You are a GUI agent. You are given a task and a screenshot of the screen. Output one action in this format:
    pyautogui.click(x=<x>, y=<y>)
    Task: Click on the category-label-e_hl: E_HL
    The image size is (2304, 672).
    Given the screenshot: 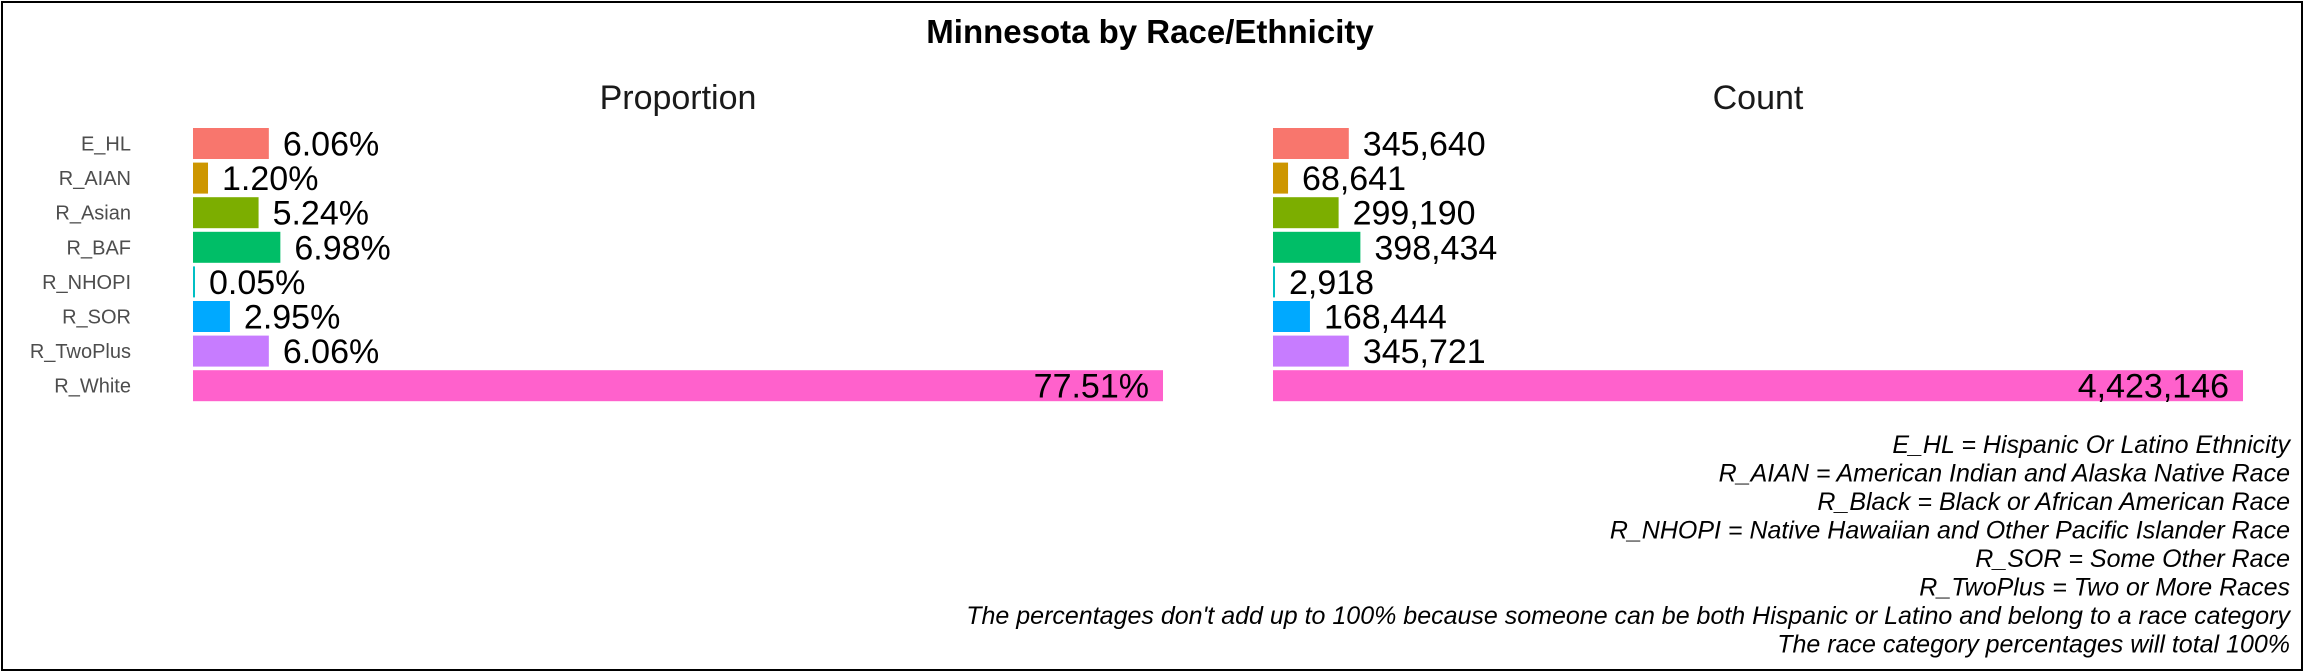 What is the action you would take?
    pyautogui.click(x=106, y=145)
    